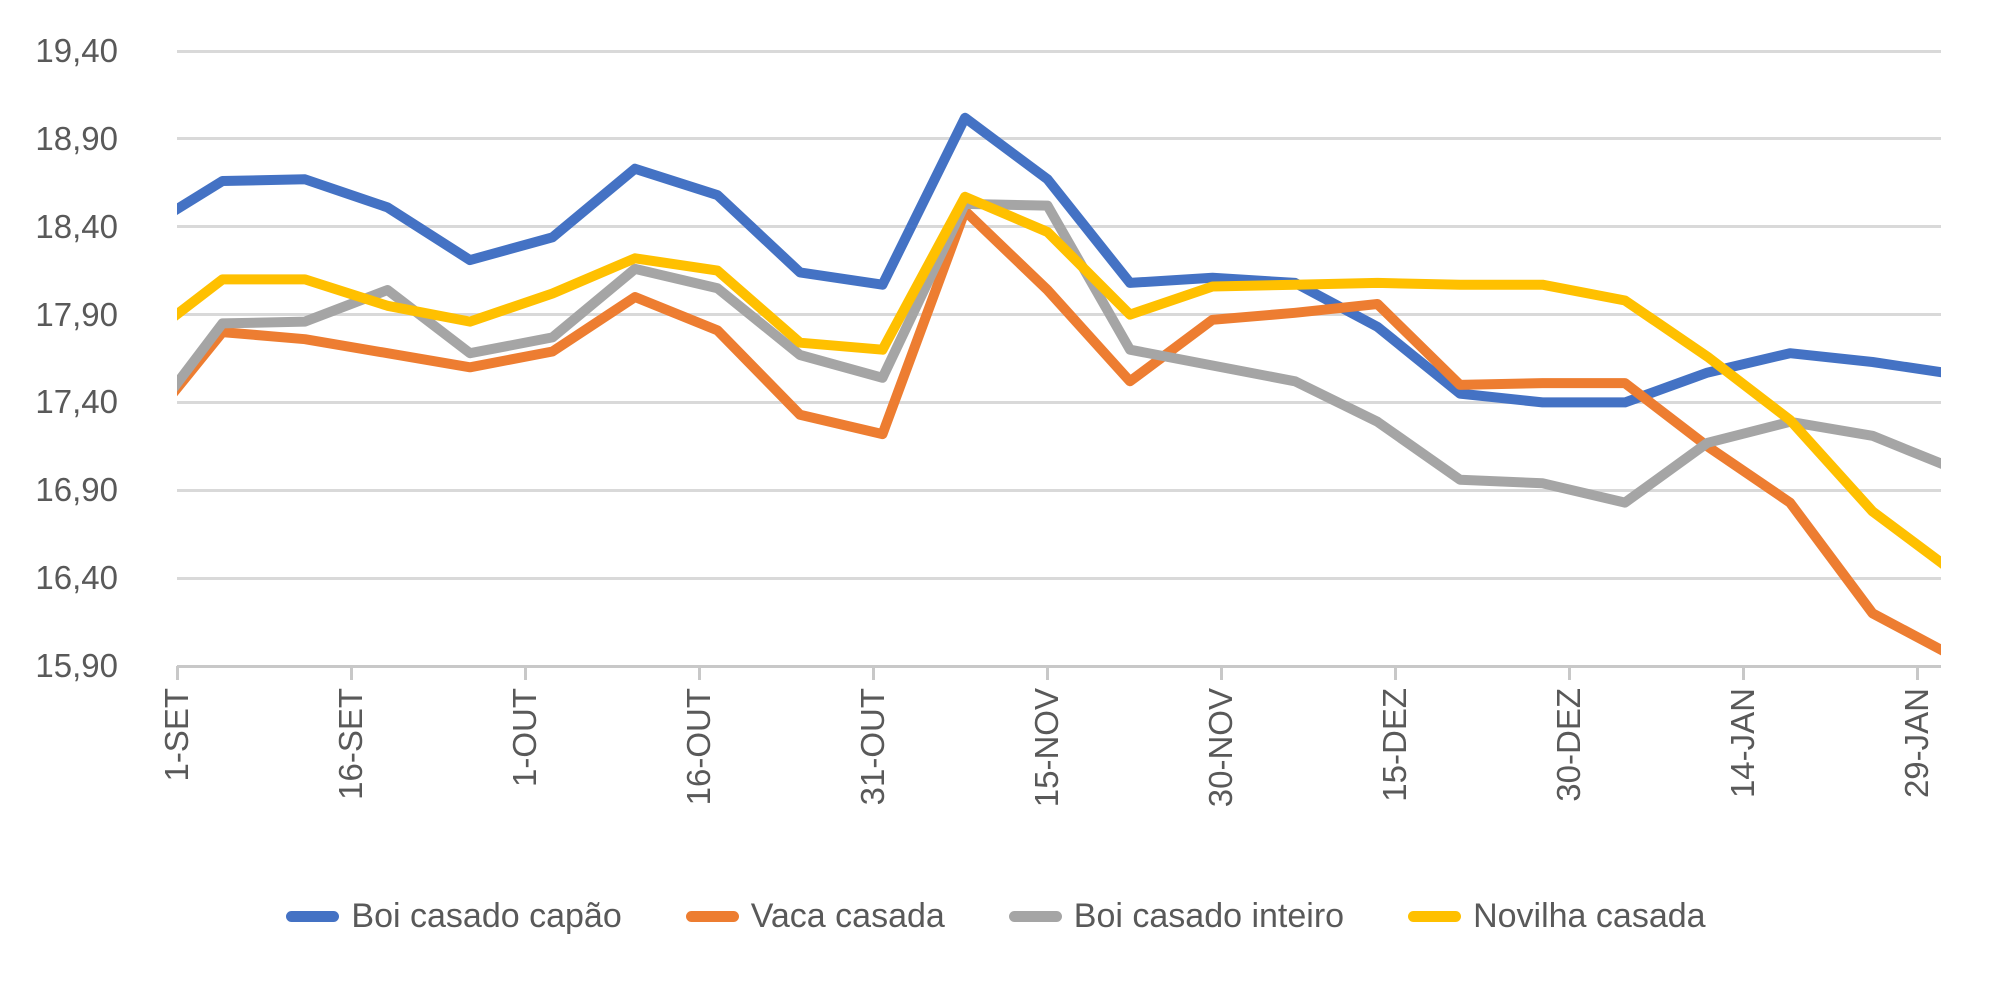  I want to click on legend-item-boi-casado-capão: Boi casado capão, so click(454, 916).